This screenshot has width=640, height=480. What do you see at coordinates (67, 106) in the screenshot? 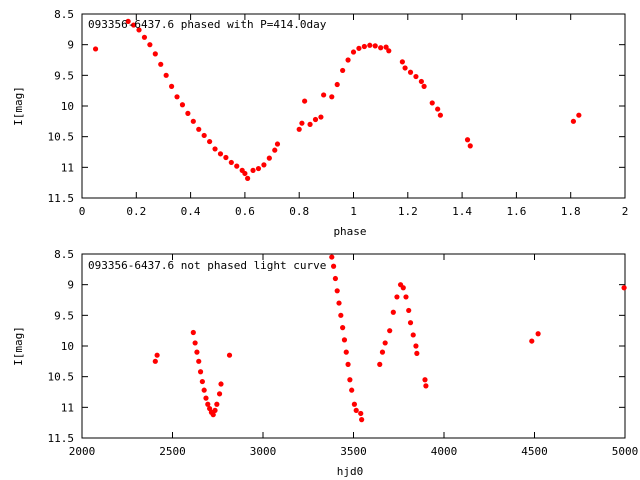
I see `phased-y-tick-label: 10` at bounding box center [67, 106].